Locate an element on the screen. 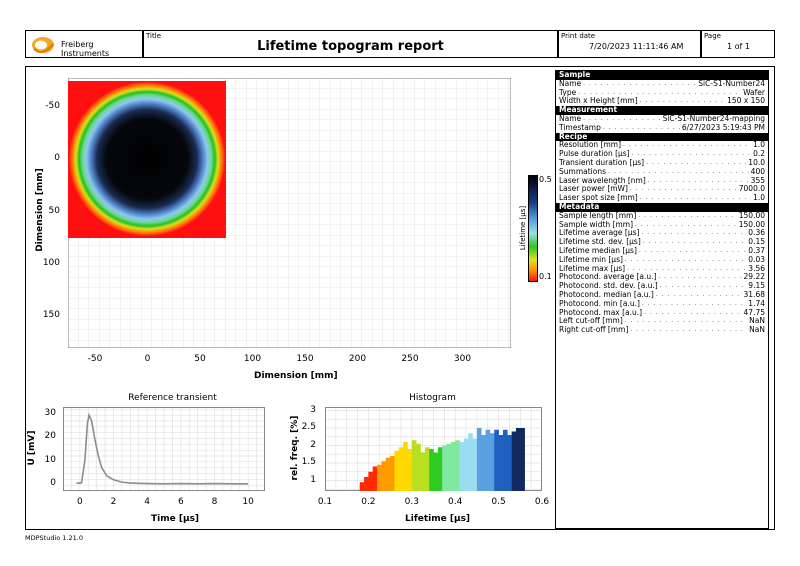 This screenshot has width=800, height=566. transient-x-tick: 4 is located at coordinates (147, 502).